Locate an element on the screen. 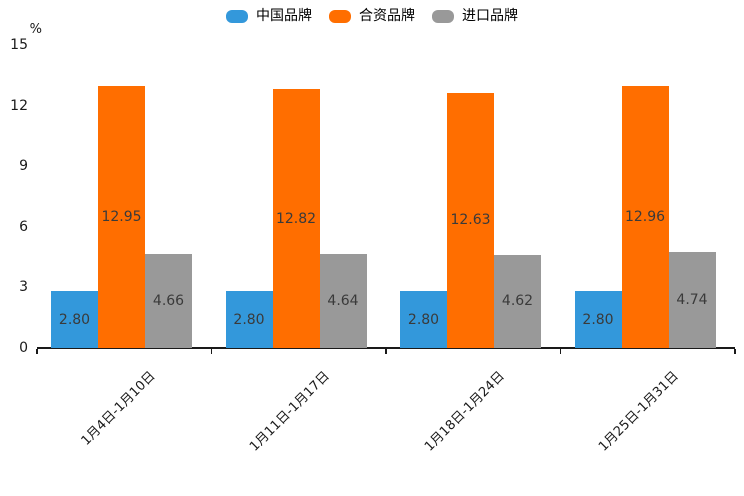 The width and height of the screenshot is (744, 496). y-axis-tick-label: 3 is located at coordinates (23, 287).